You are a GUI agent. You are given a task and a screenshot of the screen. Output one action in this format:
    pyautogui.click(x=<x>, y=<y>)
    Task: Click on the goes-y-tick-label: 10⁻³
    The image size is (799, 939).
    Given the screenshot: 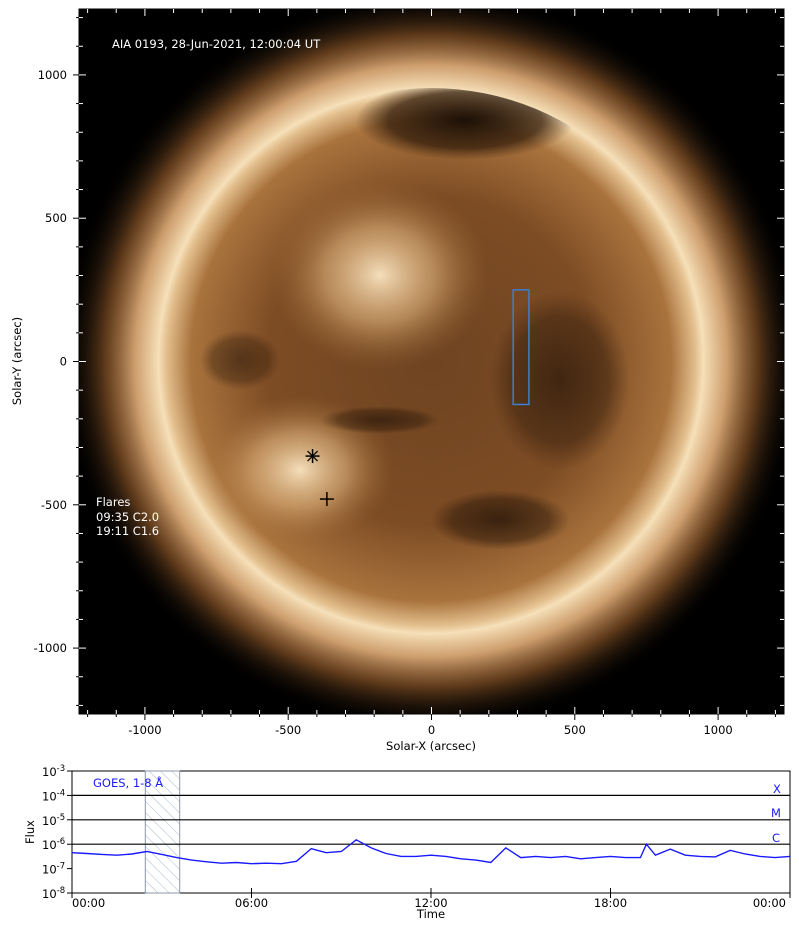 What is the action you would take?
    pyautogui.click(x=53, y=771)
    